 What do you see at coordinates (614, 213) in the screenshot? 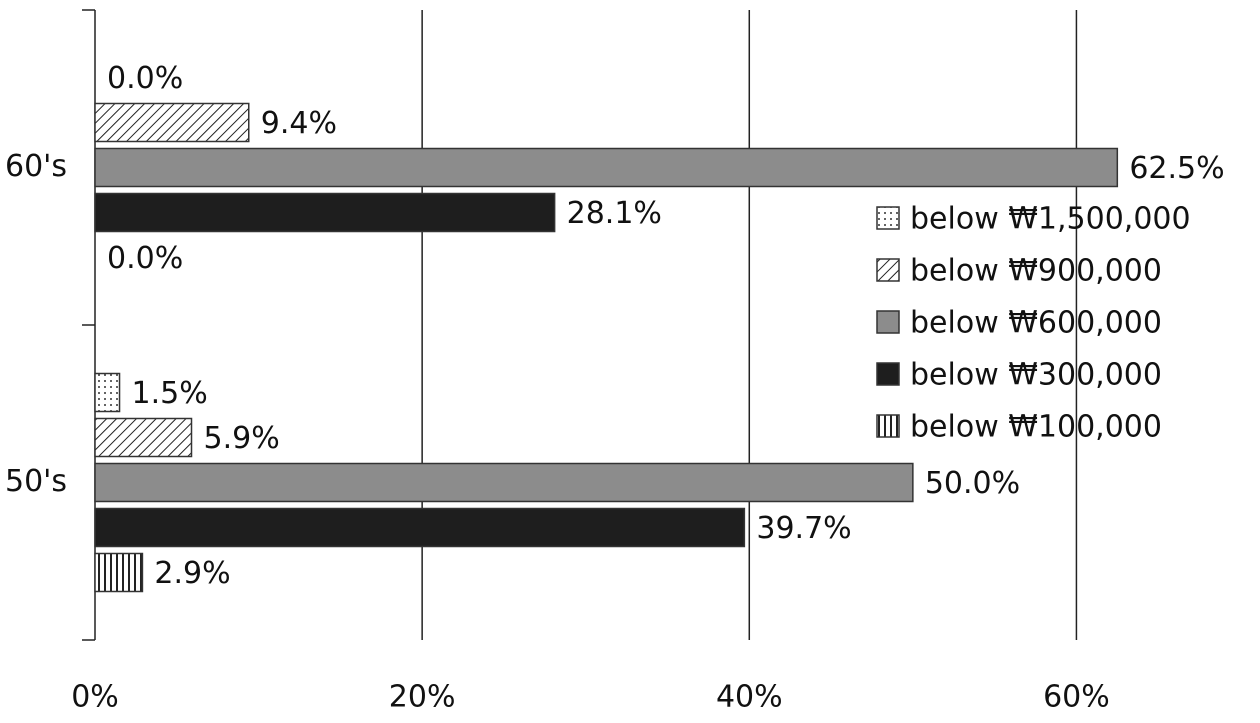
I see `value-label: 28.1%` at bounding box center [614, 213].